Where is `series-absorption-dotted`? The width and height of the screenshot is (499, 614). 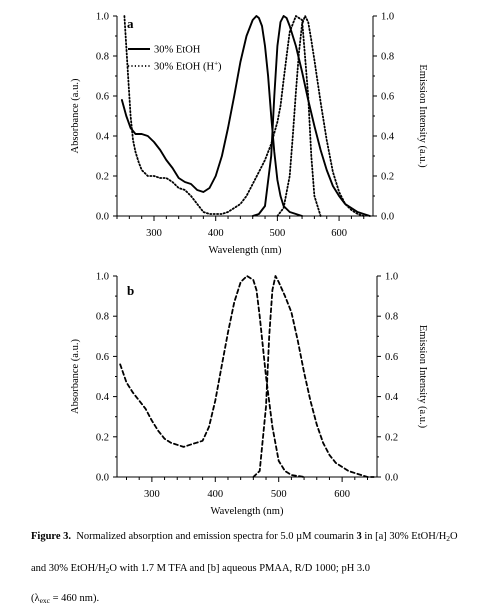
series-absorption-dotted is located at coordinates (222, 116).